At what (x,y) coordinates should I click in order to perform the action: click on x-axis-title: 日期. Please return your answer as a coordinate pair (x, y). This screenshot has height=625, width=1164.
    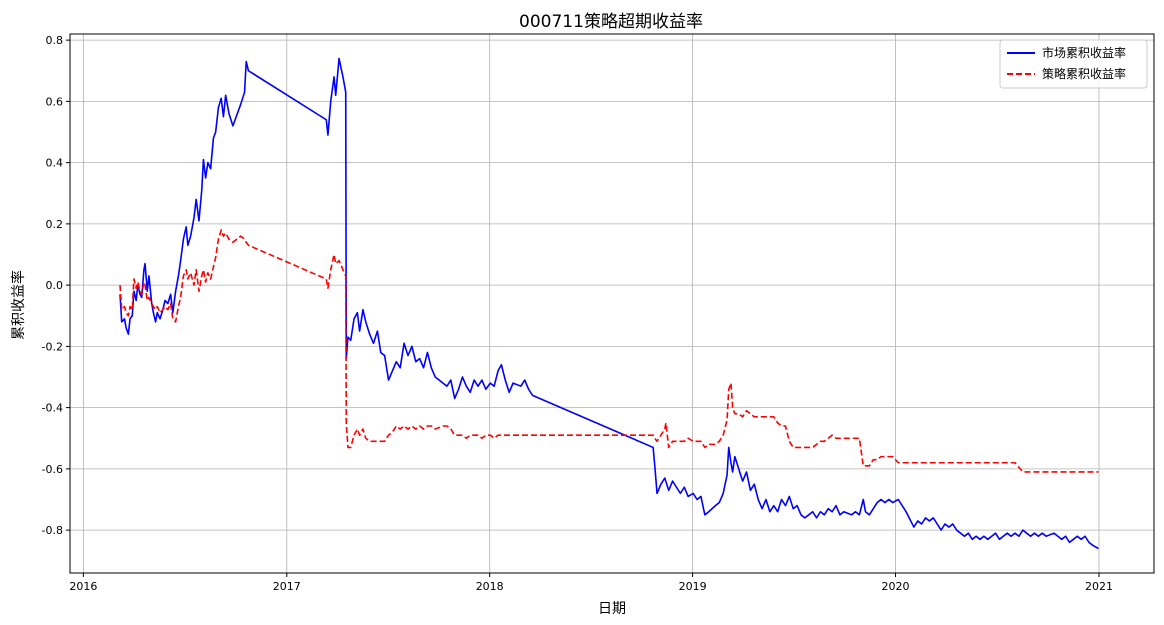
    Looking at the image, I should click on (612, 609).